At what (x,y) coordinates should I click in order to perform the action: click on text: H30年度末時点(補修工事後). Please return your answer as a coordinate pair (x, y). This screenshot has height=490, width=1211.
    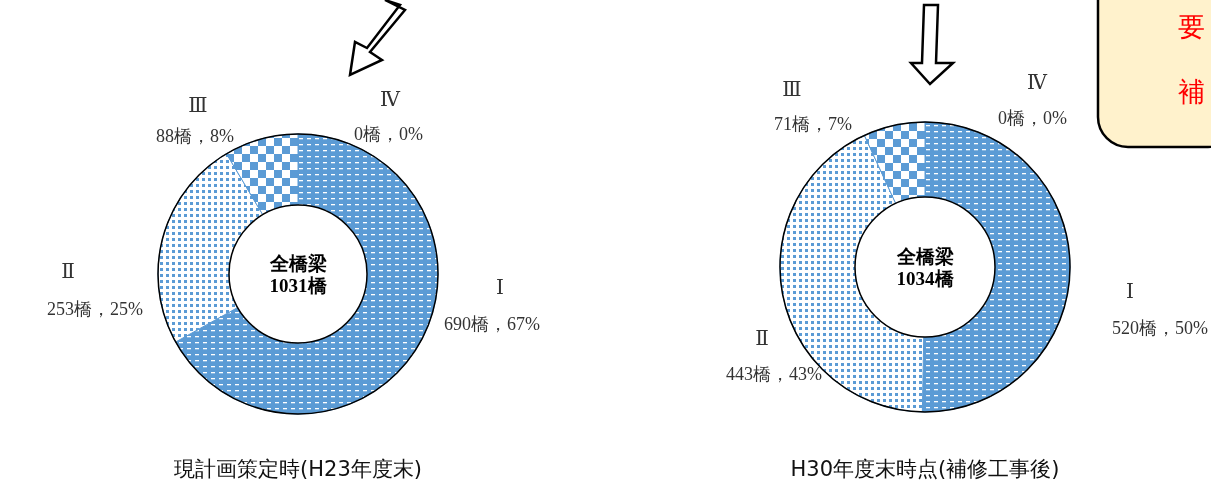
    Looking at the image, I should click on (925, 469).